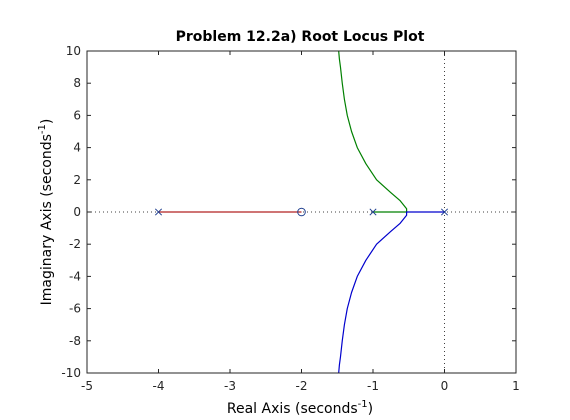  I want to click on y-tick-label: -4, so click(75, 276).